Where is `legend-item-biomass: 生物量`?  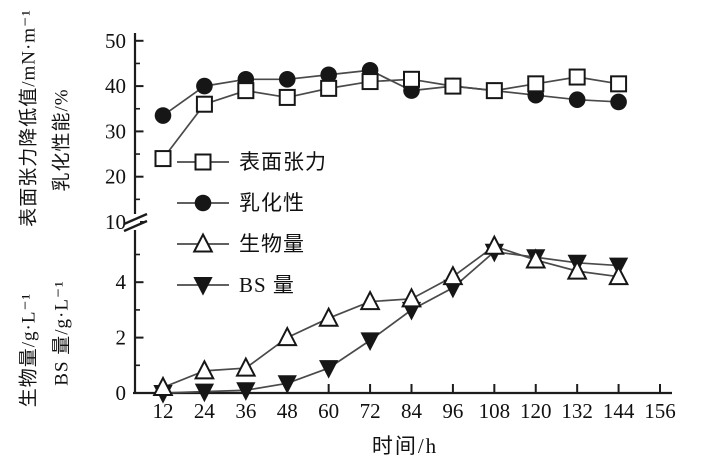
legend-item-biomass: 生物量 is located at coordinates (251, 244).